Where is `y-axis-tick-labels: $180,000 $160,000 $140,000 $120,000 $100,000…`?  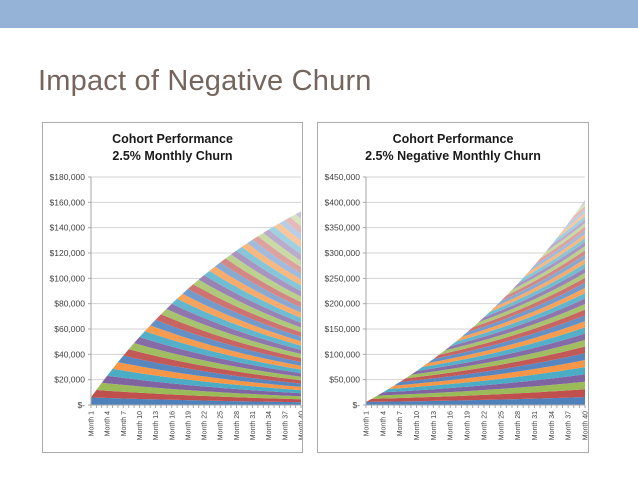 y-axis-tick-labels: $180,000 $160,000 $140,000 $120,000 $100,000… is located at coordinates (68, 291).